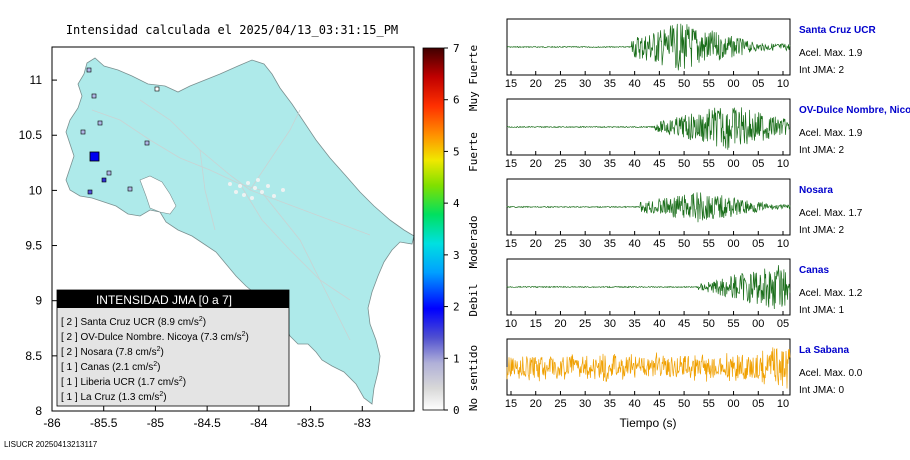 This screenshot has height=460, width=910. What do you see at coordinates (816, 190) in the screenshot?
I see `station-name: Nosara` at bounding box center [816, 190].